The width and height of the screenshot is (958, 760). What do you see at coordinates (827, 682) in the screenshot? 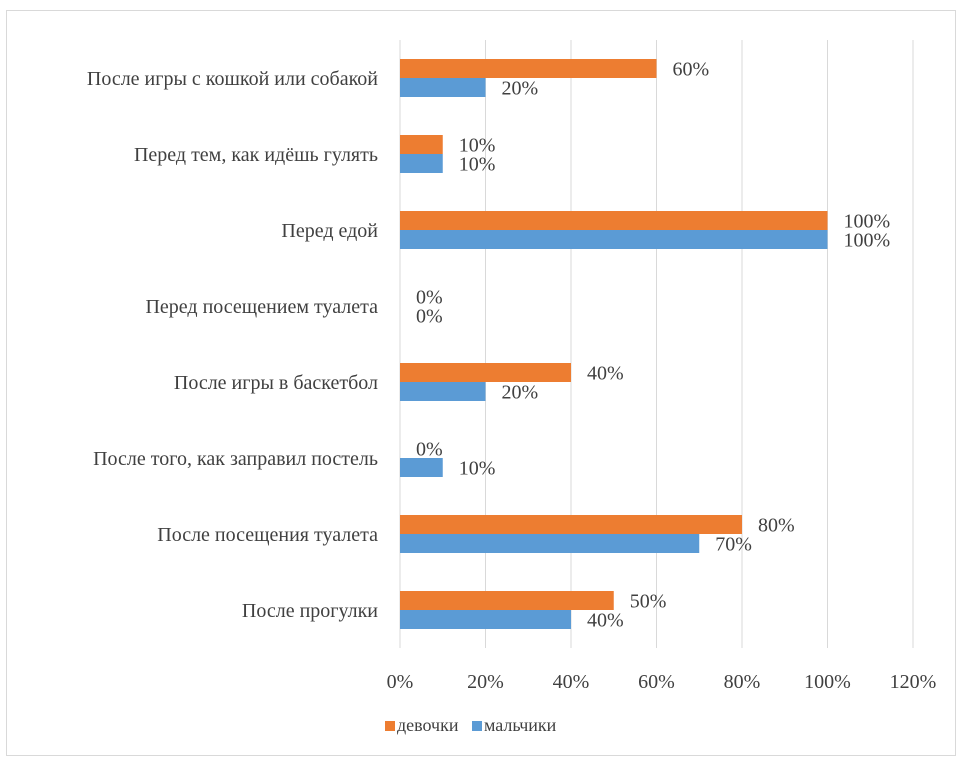
I see `x-tick-label: 100%` at bounding box center [827, 682].